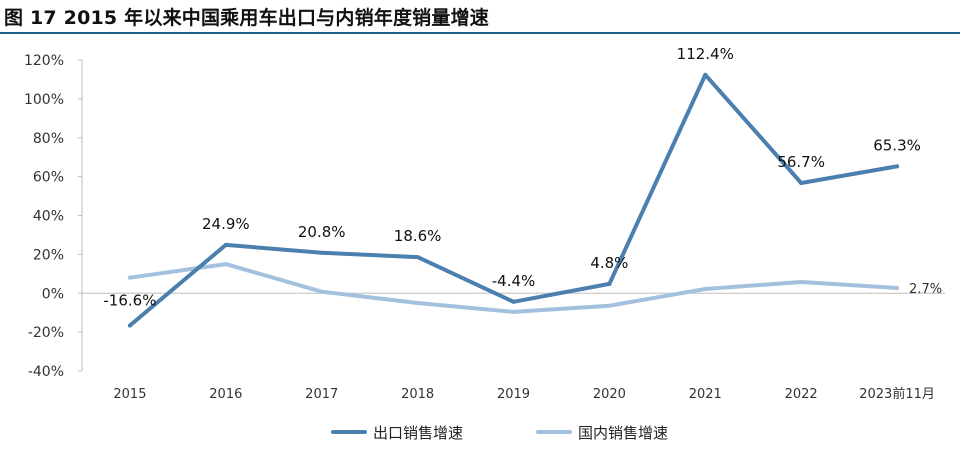  Describe the element at coordinates (417, 394) in the screenshot. I see `x-tick-label: 2018` at that location.